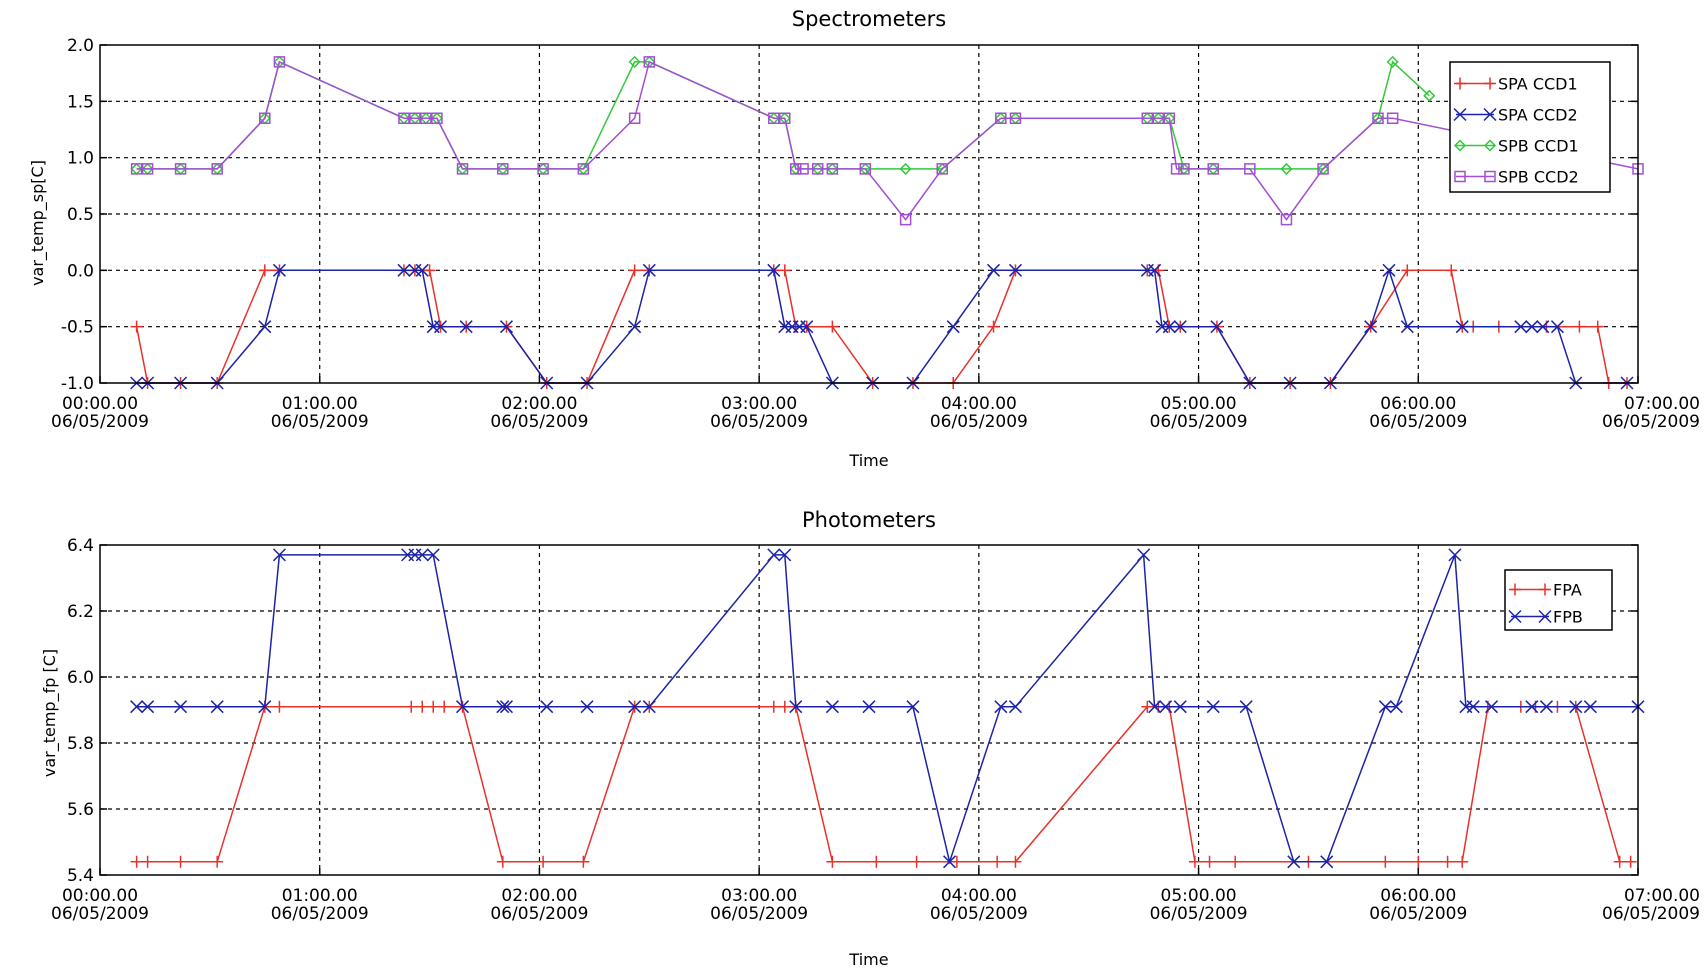 This screenshot has width=1706, height=977. What do you see at coordinates (38, 223) in the screenshot?
I see `y-axis-label: var_temp_sp[C]` at bounding box center [38, 223].